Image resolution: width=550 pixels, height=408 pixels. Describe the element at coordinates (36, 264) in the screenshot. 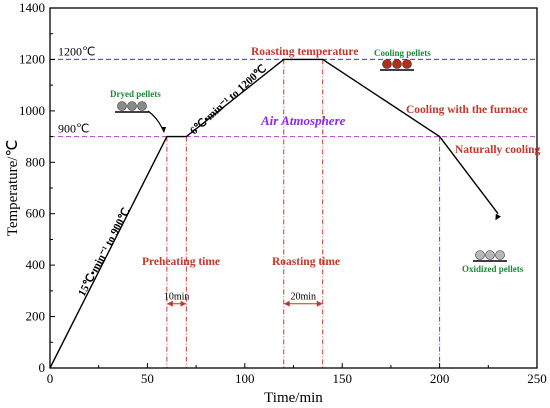

I see `y-tick-label: 400` at that location.